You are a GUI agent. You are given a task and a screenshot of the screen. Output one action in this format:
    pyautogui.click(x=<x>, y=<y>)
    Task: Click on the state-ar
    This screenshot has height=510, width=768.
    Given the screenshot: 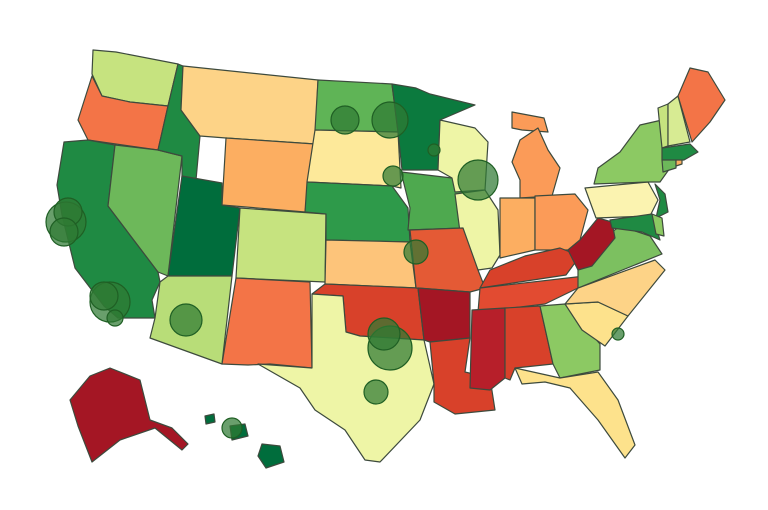 What is the action you would take?
    pyautogui.click(x=444, y=315)
    